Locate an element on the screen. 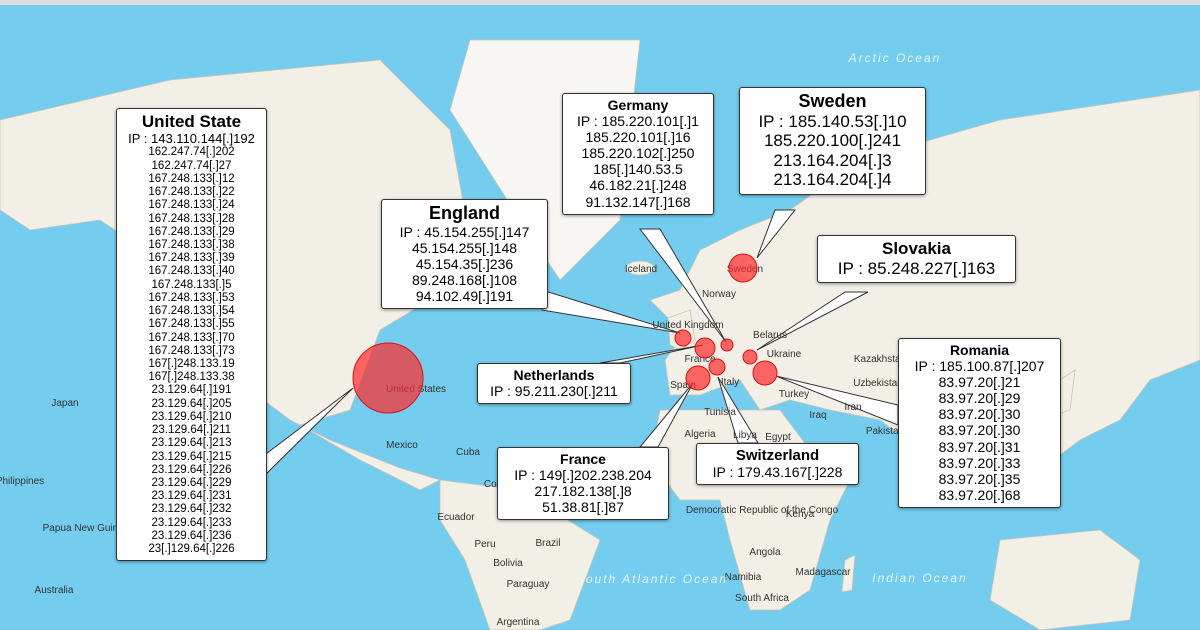 The image size is (1200, 630). ip-address: 23.129.64[.]231 is located at coordinates (191, 496).